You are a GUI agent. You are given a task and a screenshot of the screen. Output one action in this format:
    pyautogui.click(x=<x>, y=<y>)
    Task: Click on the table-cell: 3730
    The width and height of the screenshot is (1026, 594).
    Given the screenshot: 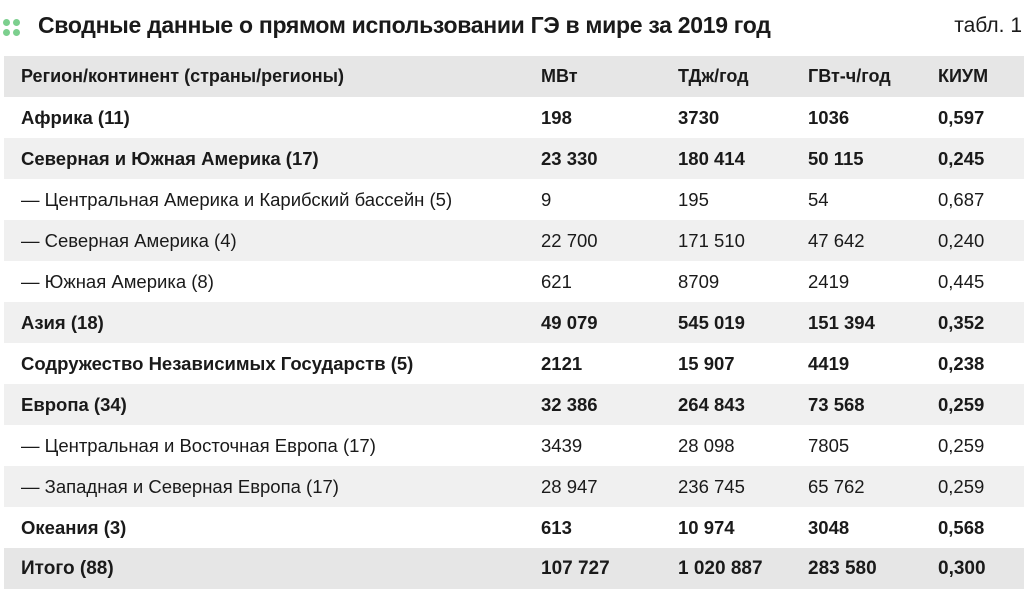 What is the action you would take?
    pyautogui.click(x=726, y=117)
    